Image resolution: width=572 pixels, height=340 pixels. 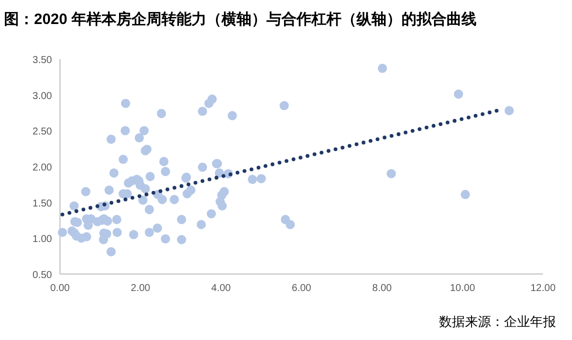 I want to click on x-tick-label: 2.00, so click(x=140, y=288).